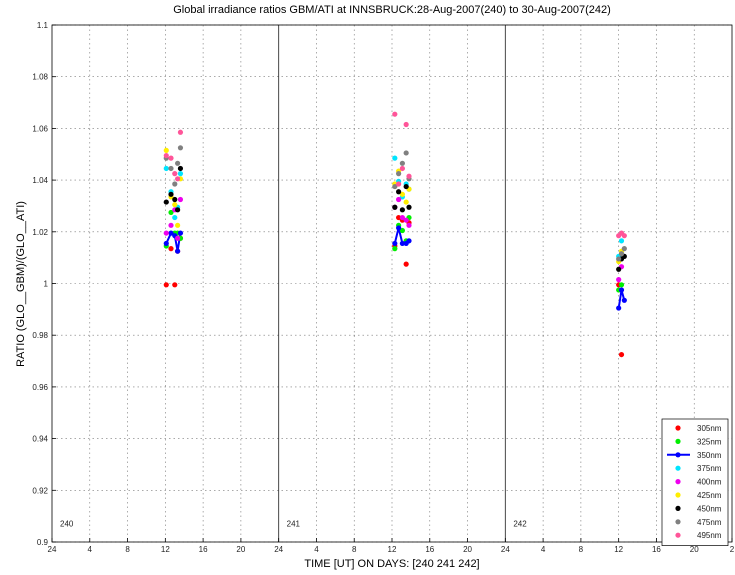 The width and height of the screenshot is (735, 575). What do you see at coordinates (43, 542) in the screenshot?
I see `y-tick-label: 0.9` at bounding box center [43, 542].